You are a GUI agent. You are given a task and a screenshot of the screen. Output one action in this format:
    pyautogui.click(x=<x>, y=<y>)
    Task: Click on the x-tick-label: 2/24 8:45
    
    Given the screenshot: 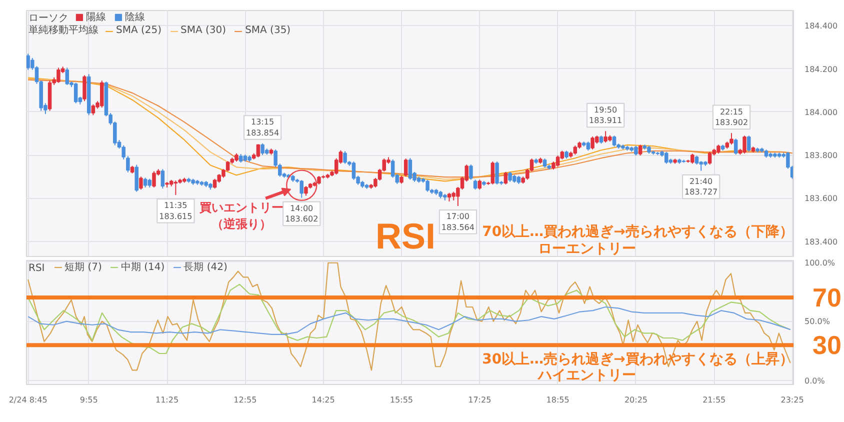 What is the action you would take?
    pyautogui.click(x=28, y=400)
    